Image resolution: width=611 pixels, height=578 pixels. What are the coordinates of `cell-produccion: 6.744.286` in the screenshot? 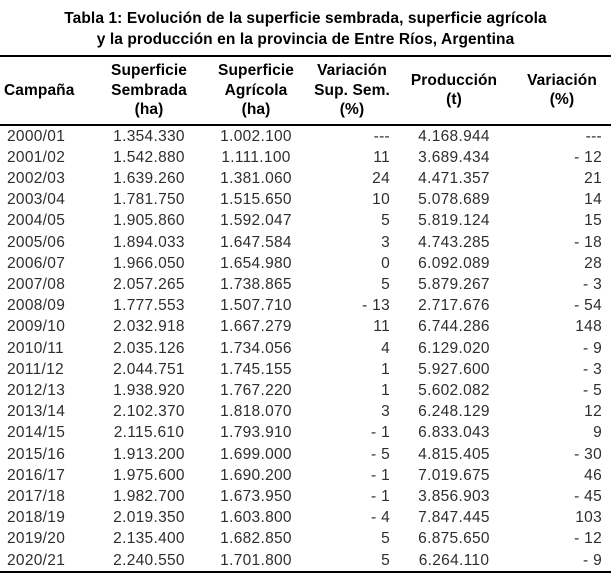 It's located at (454, 327).